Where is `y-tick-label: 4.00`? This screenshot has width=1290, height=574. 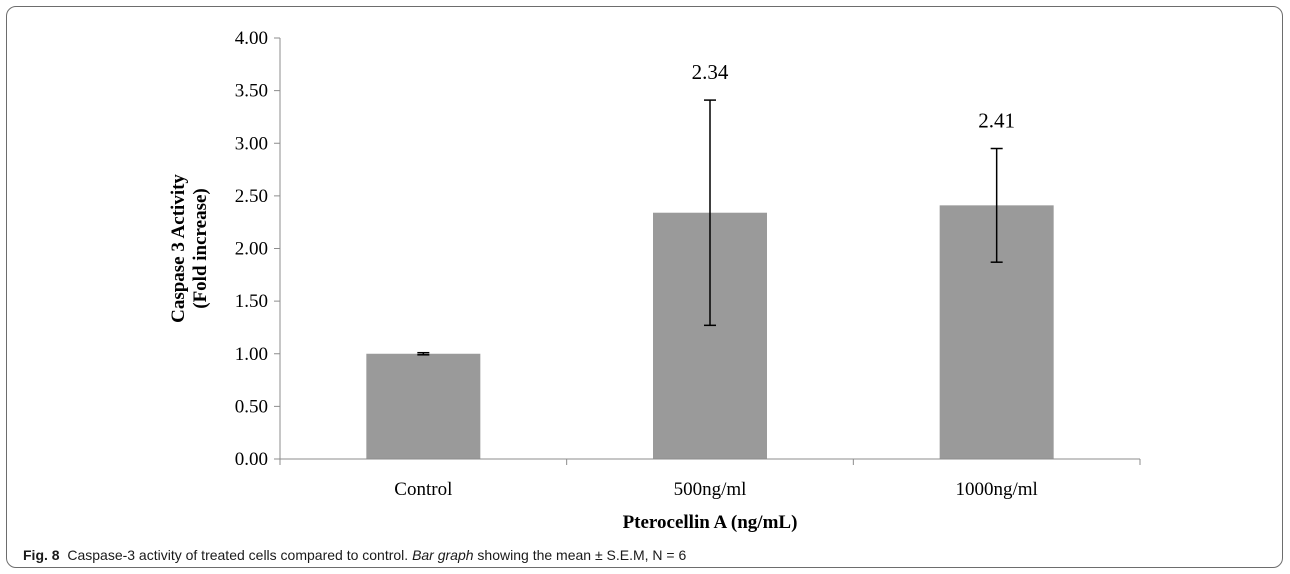
y-tick-label: 4.00 is located at coordinates (251, 38).